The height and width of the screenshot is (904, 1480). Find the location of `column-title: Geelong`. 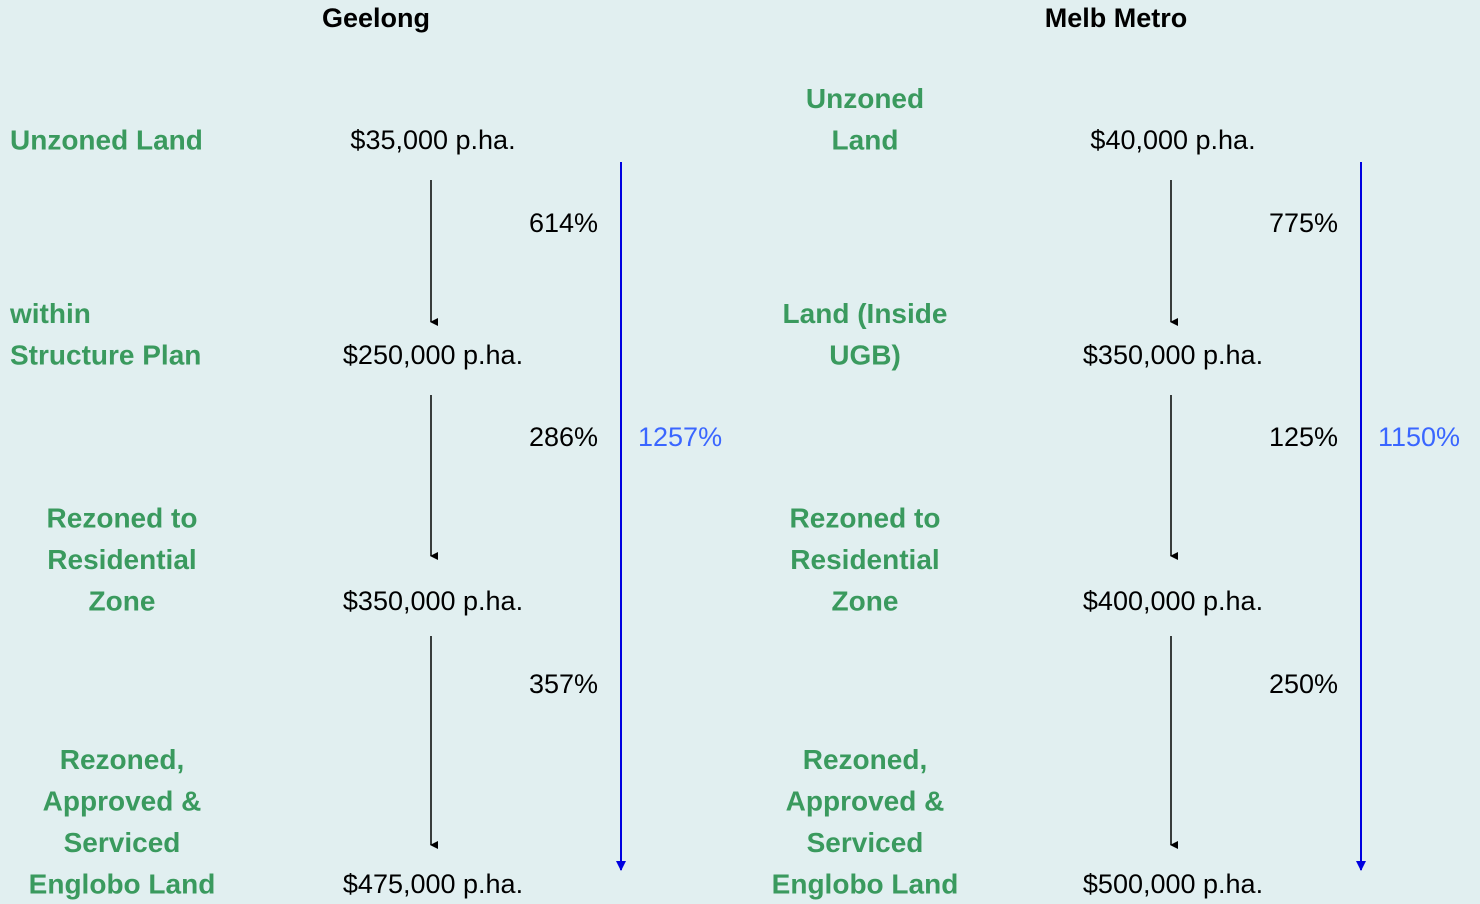

column-title: Geelong is located at coordinates (376, 18).